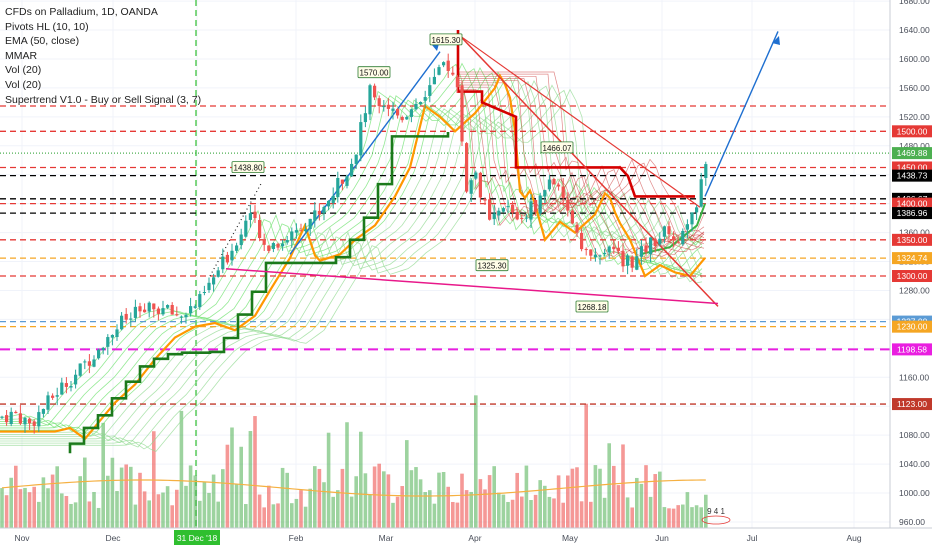 The width and height of the screenshot is (932, 550). Describe the element at coordinates (466, 536) in the screenshot. I see `time-axis: Nov Dec 31 Dec '18 Feb Mar Apr May Jun Jul Aug` at that location.